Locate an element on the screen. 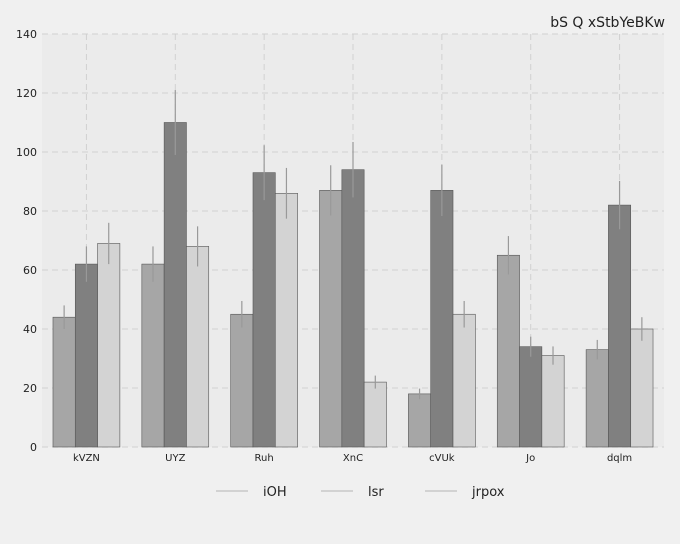 This screenshot has width=680, height=544. y-tick-label: 100 is located at coordinates (26, 152).